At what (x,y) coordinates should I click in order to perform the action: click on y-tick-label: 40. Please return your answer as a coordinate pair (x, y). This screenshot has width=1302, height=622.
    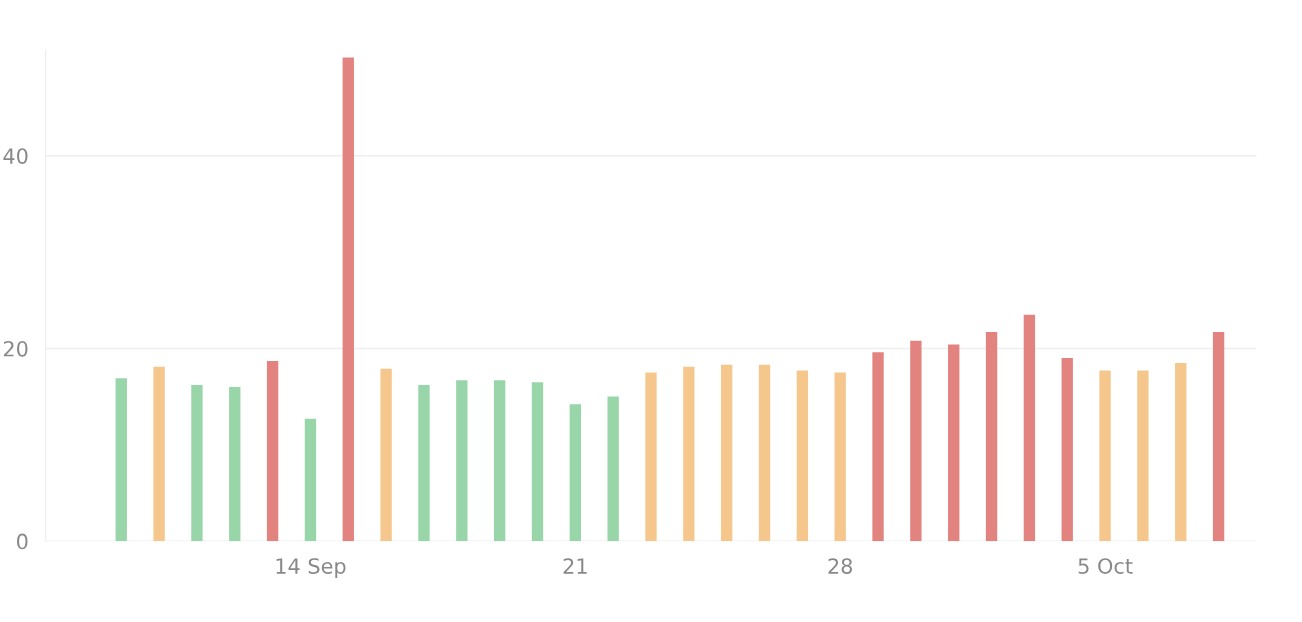
    Looking at the image, I should click on (15, 156).